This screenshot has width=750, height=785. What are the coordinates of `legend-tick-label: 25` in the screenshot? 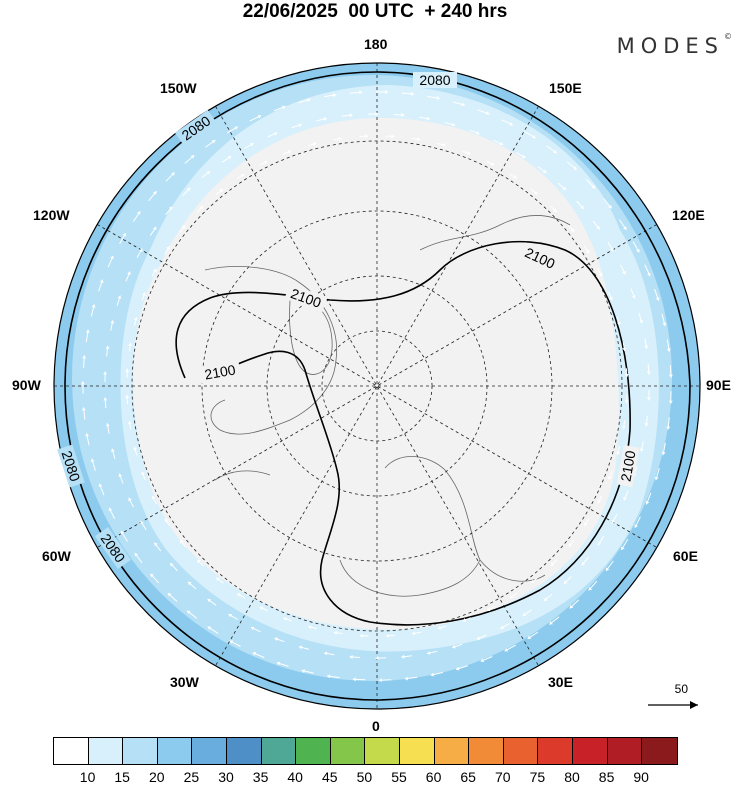 It's located at (191, 777).